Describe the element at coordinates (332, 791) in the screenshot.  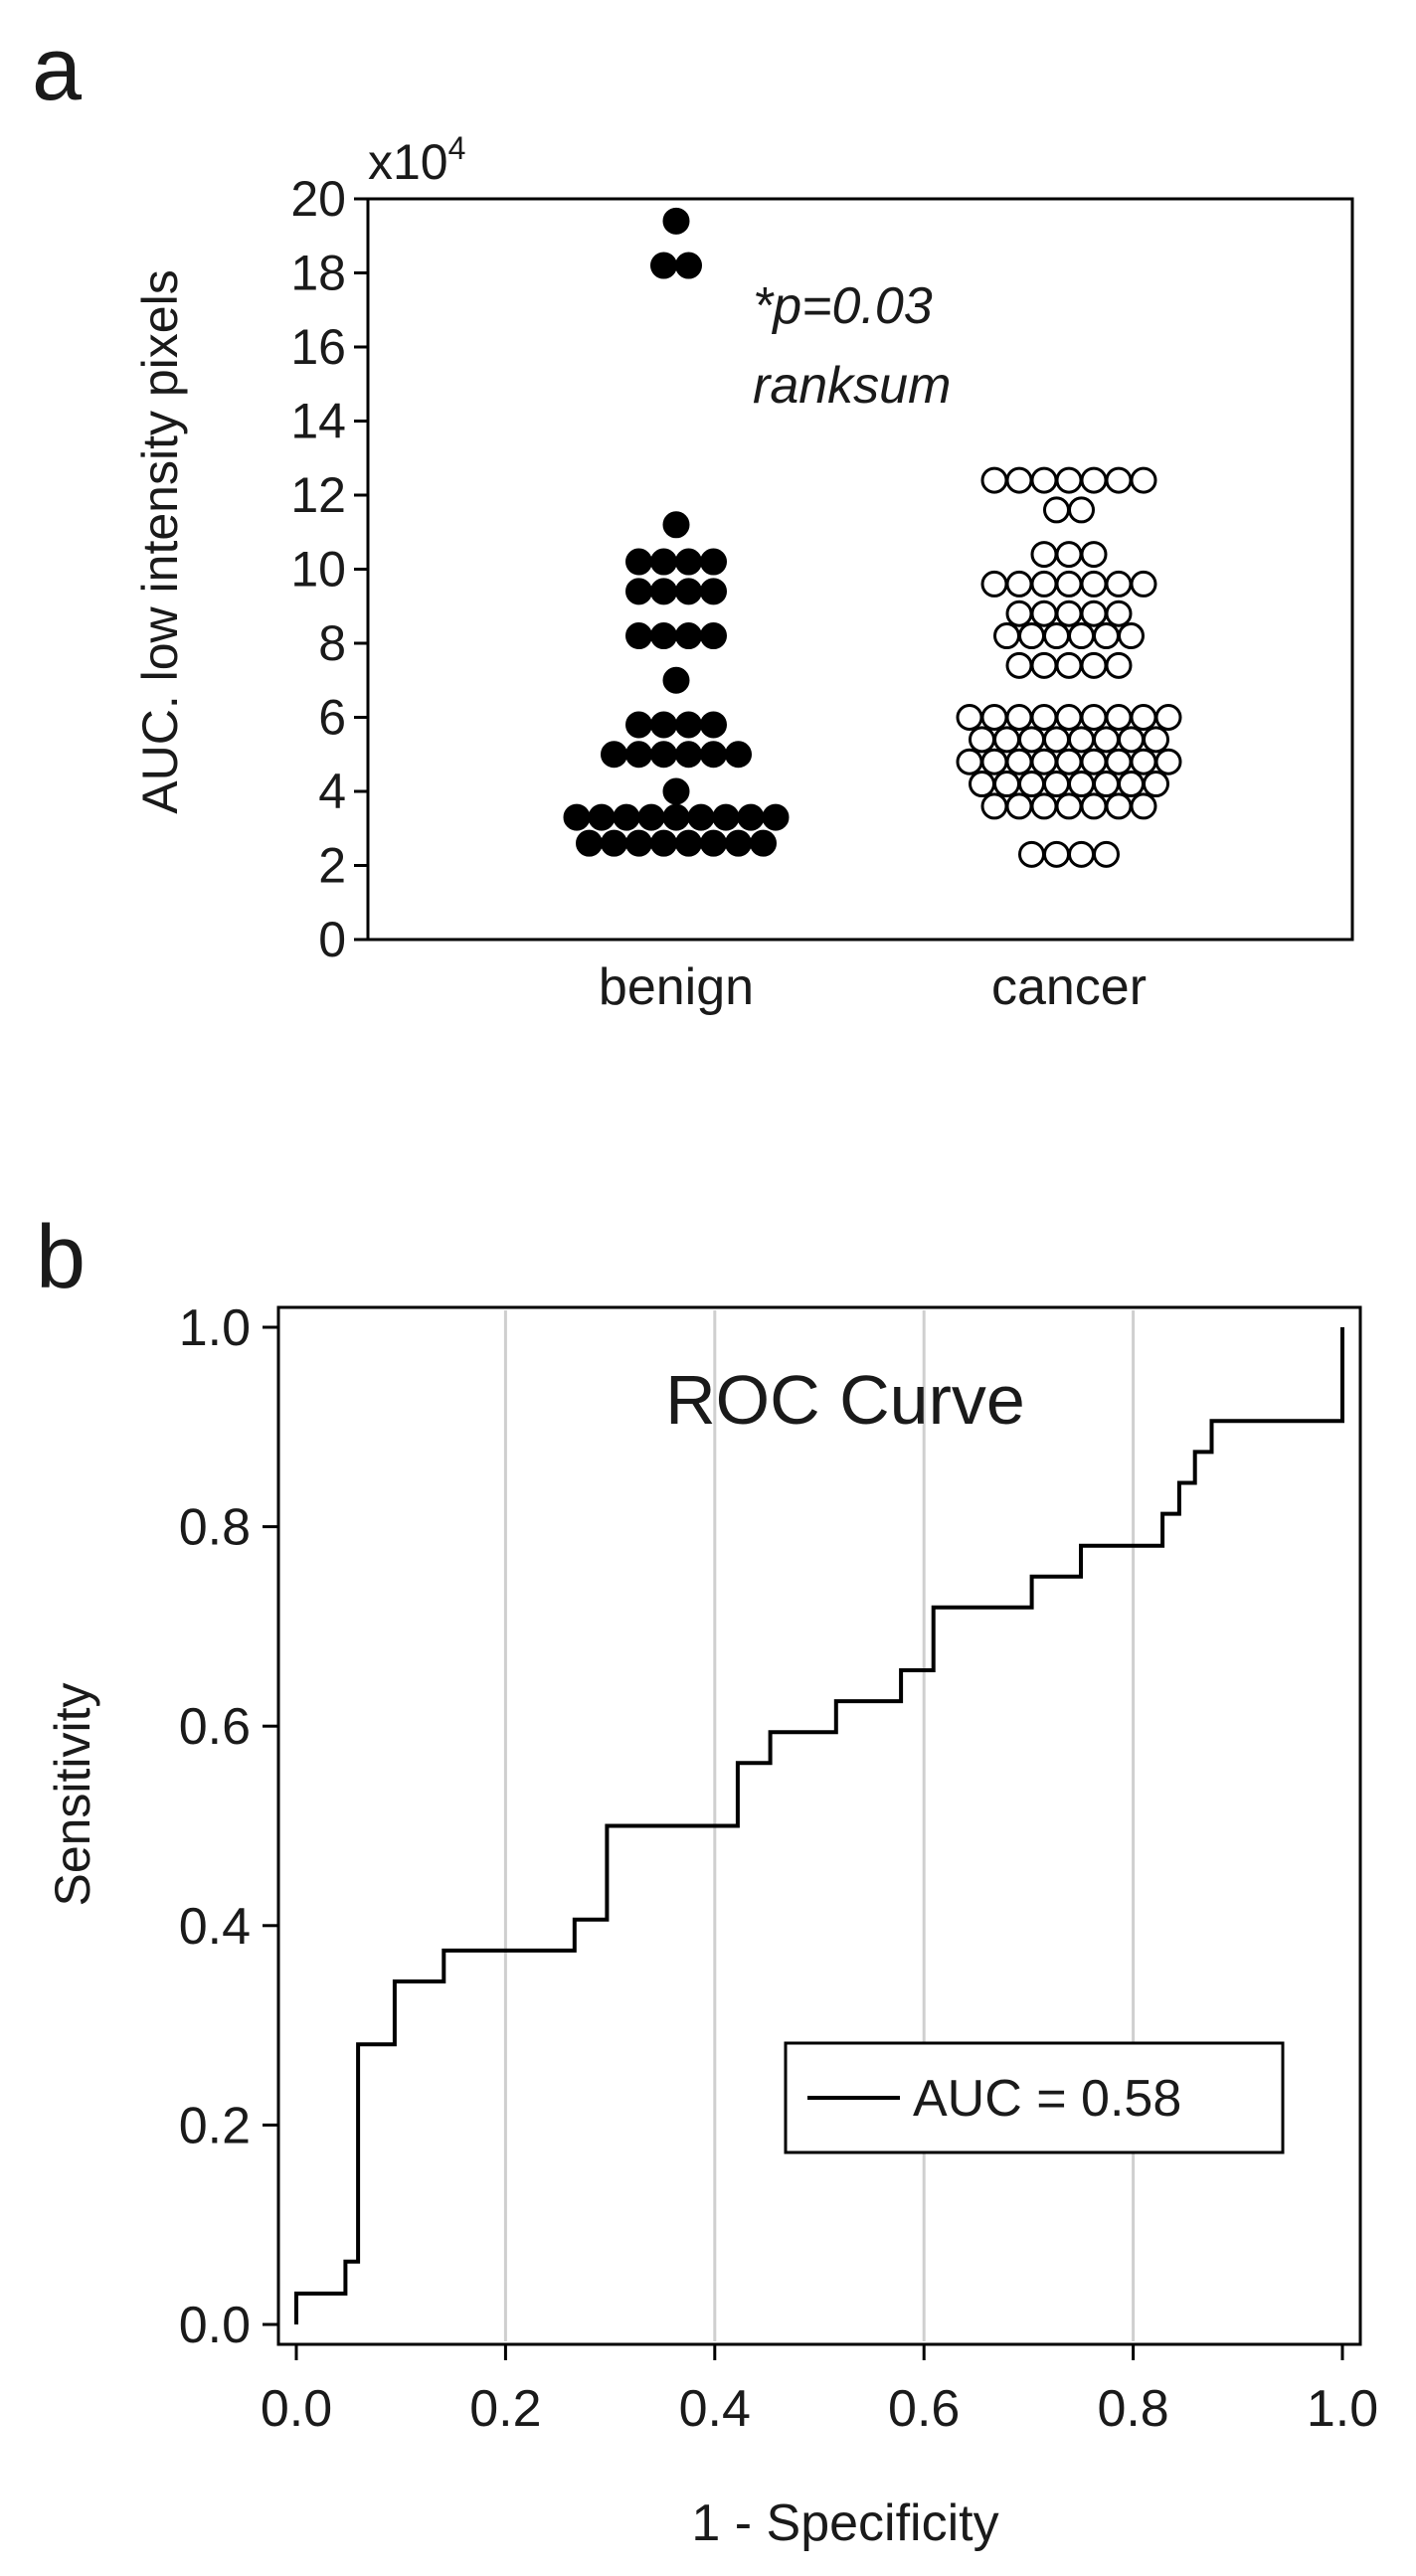
I see `y-tick-label: 4` at that location.